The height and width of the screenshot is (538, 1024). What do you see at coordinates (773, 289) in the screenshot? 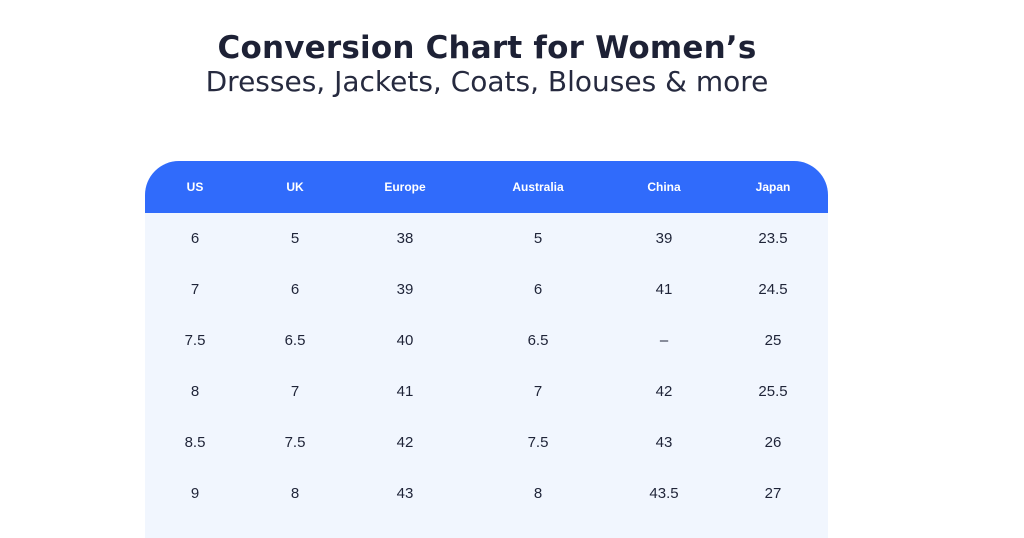
I see `table-cell: 24.5` at bounding box center [773, 289].